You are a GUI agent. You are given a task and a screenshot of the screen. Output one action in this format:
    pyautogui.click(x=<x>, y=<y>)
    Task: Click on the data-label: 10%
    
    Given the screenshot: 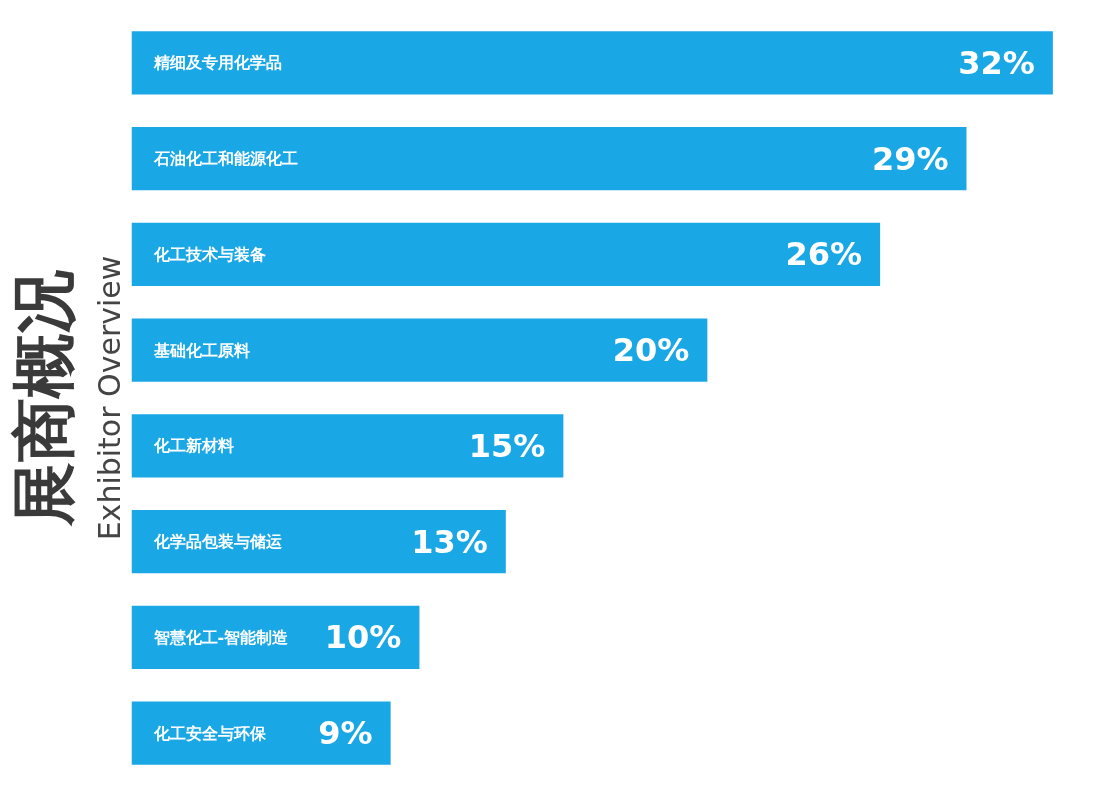 What is the action you would take?
    pyautogui.click(x=363, y=637)
    